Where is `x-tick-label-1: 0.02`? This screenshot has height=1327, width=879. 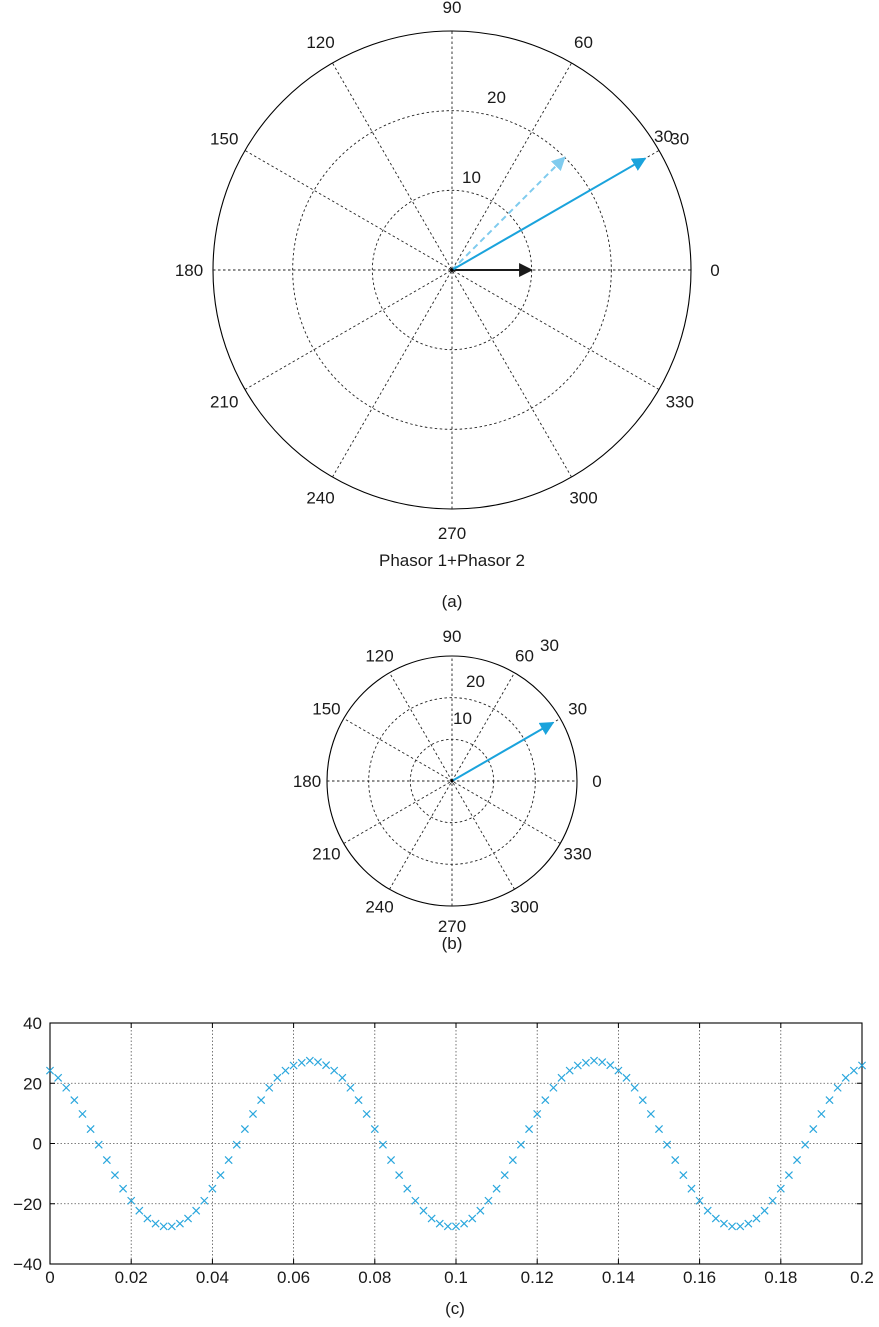 x-tick-label-1: 0.02 is located at coordinates (131, 1277).